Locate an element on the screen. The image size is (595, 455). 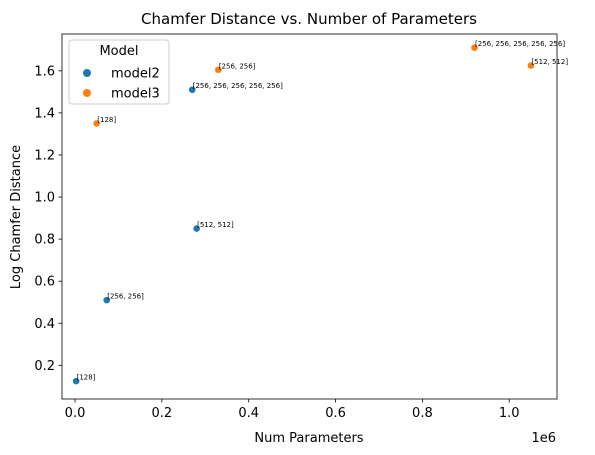
x-axis-offset-label: 1e6 is located at coordinates (543, 438).